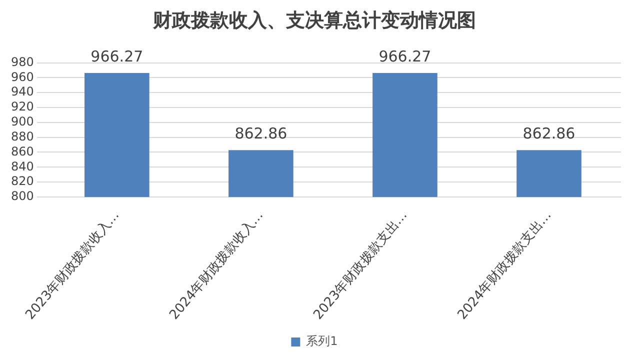 This screenshot has width=635, height=362. I want to click on y-tick-label: 980, so click(22, 61).